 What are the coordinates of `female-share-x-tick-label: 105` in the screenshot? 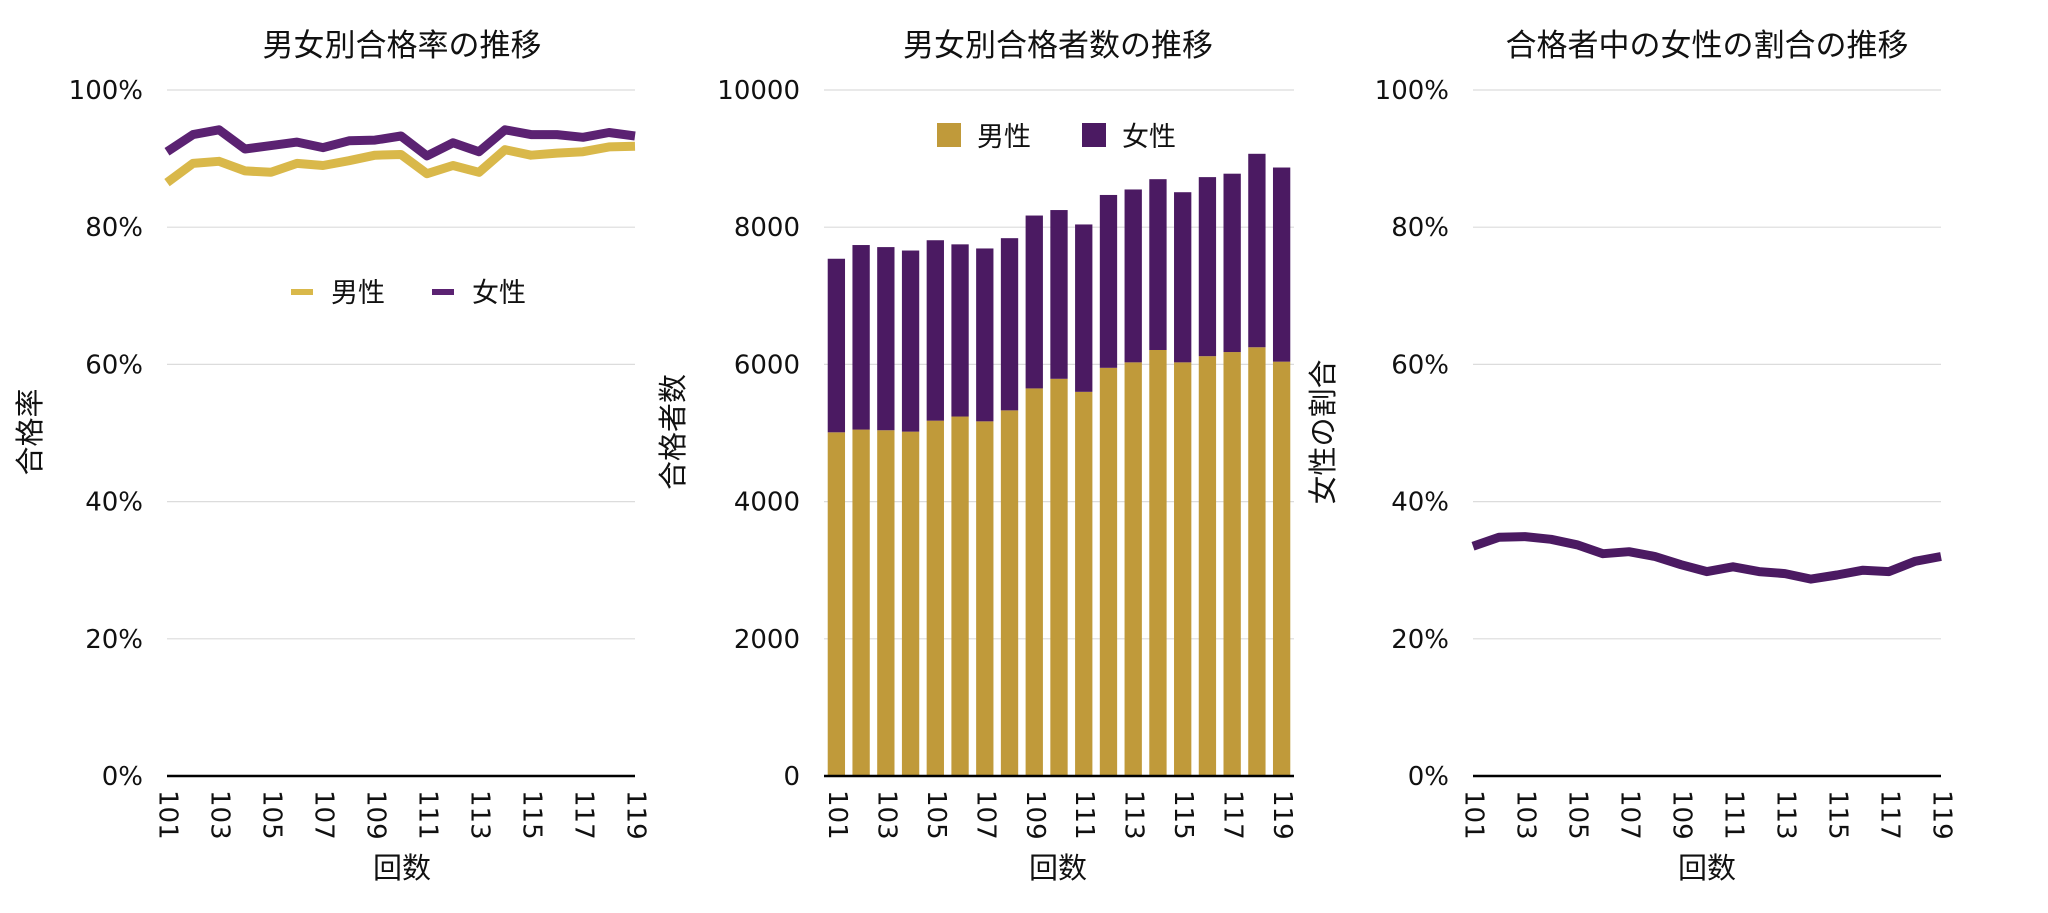 It's located at (1578, 815).